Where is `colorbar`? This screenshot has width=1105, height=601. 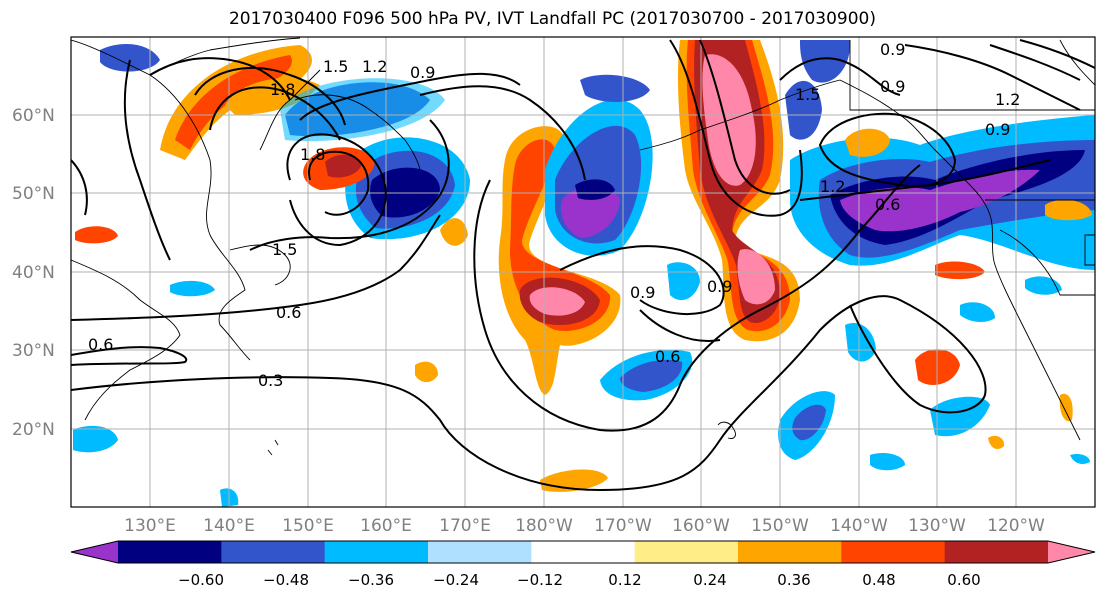
colorbar is located at coordinates (583, 552).